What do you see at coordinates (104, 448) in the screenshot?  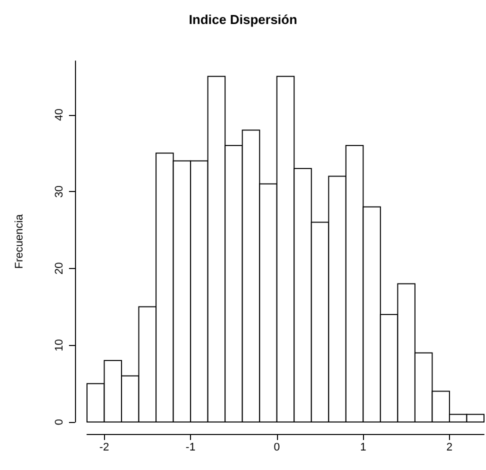 I see `x-tick-label: -2` at bounding box center [104, 448].